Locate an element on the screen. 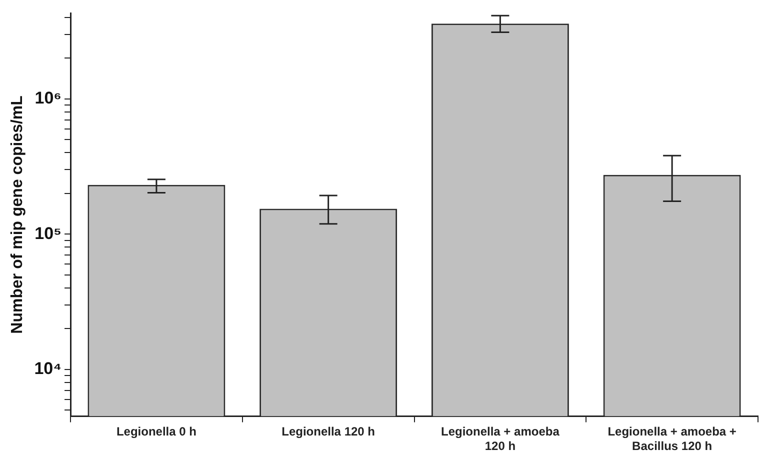 The image size is (762, 461). x-tick-label: Legionella 120 h is located at coordinates (329, 431).